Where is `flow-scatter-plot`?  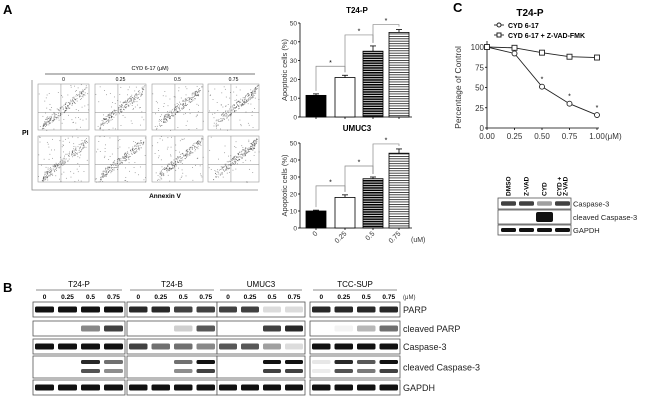 flow-scatter-plot is located at coordinates (233, 159).